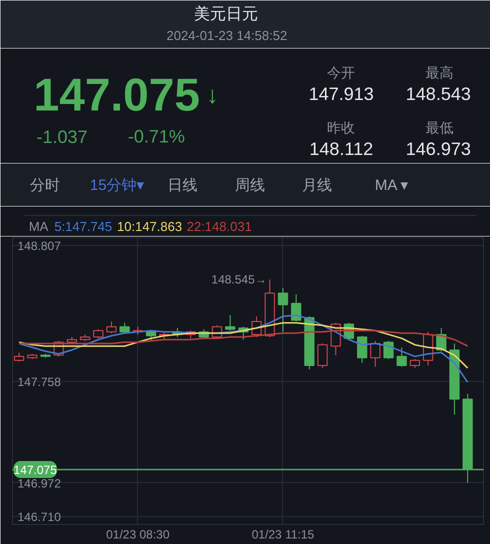 The image size is (490, 544). What do you see at coordinates (439, 128) in the screenshot?
I see `text: 最低` at bounding box center [439, 128].